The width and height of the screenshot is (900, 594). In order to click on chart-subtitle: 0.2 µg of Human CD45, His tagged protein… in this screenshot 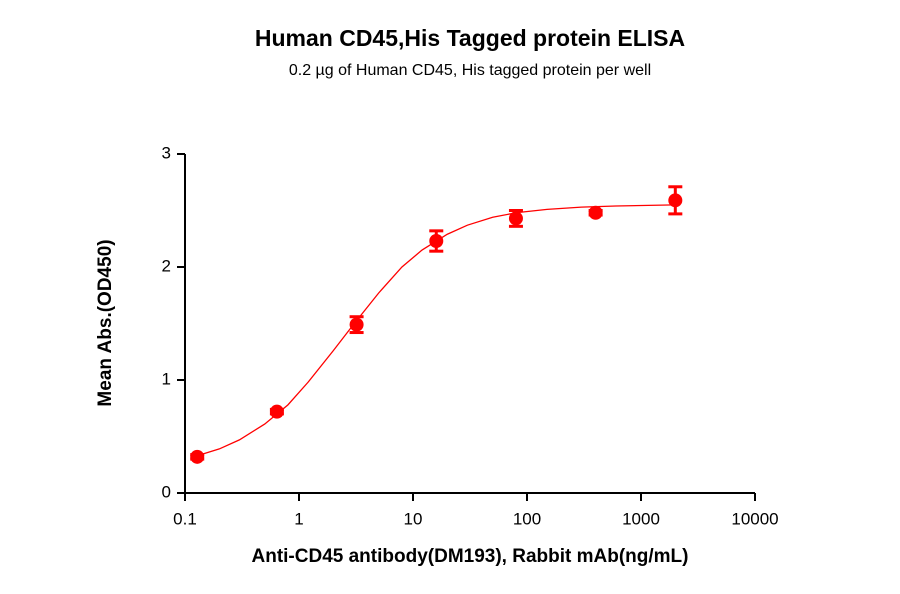, I will do `click(470, 70)`.